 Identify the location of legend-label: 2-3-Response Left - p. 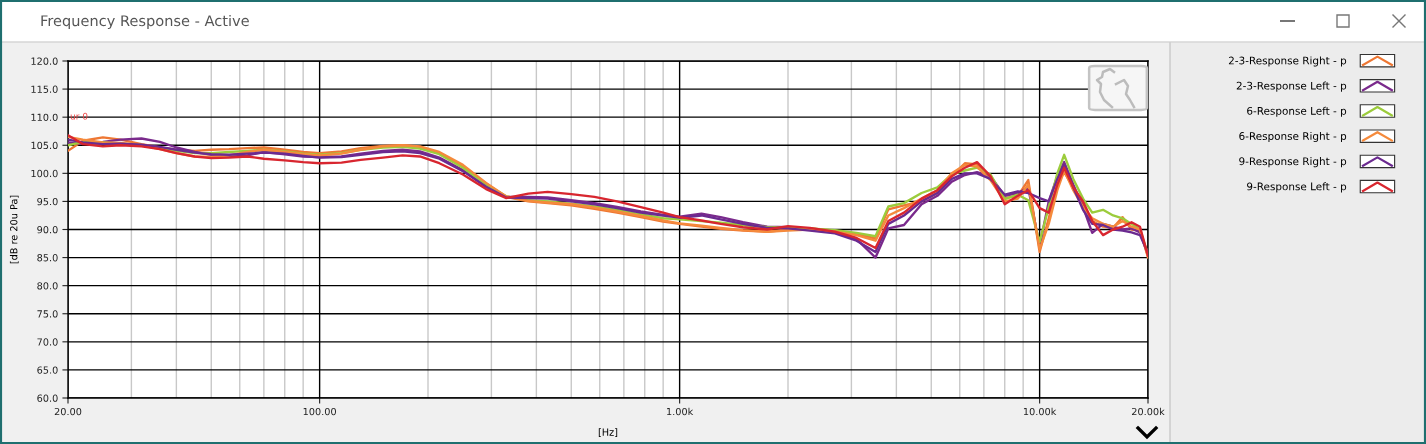
(1291, 86).